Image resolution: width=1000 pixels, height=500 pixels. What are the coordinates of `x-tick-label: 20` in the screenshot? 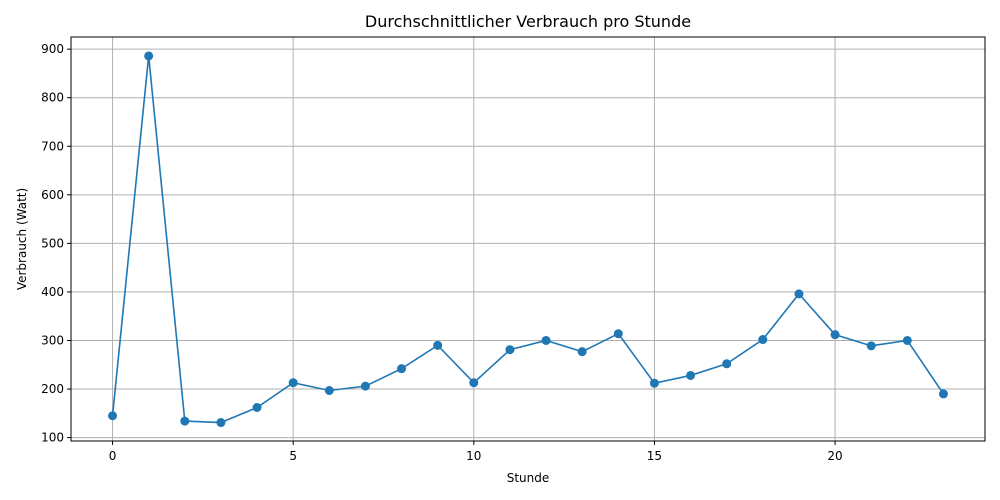 It's located at (834, 456).